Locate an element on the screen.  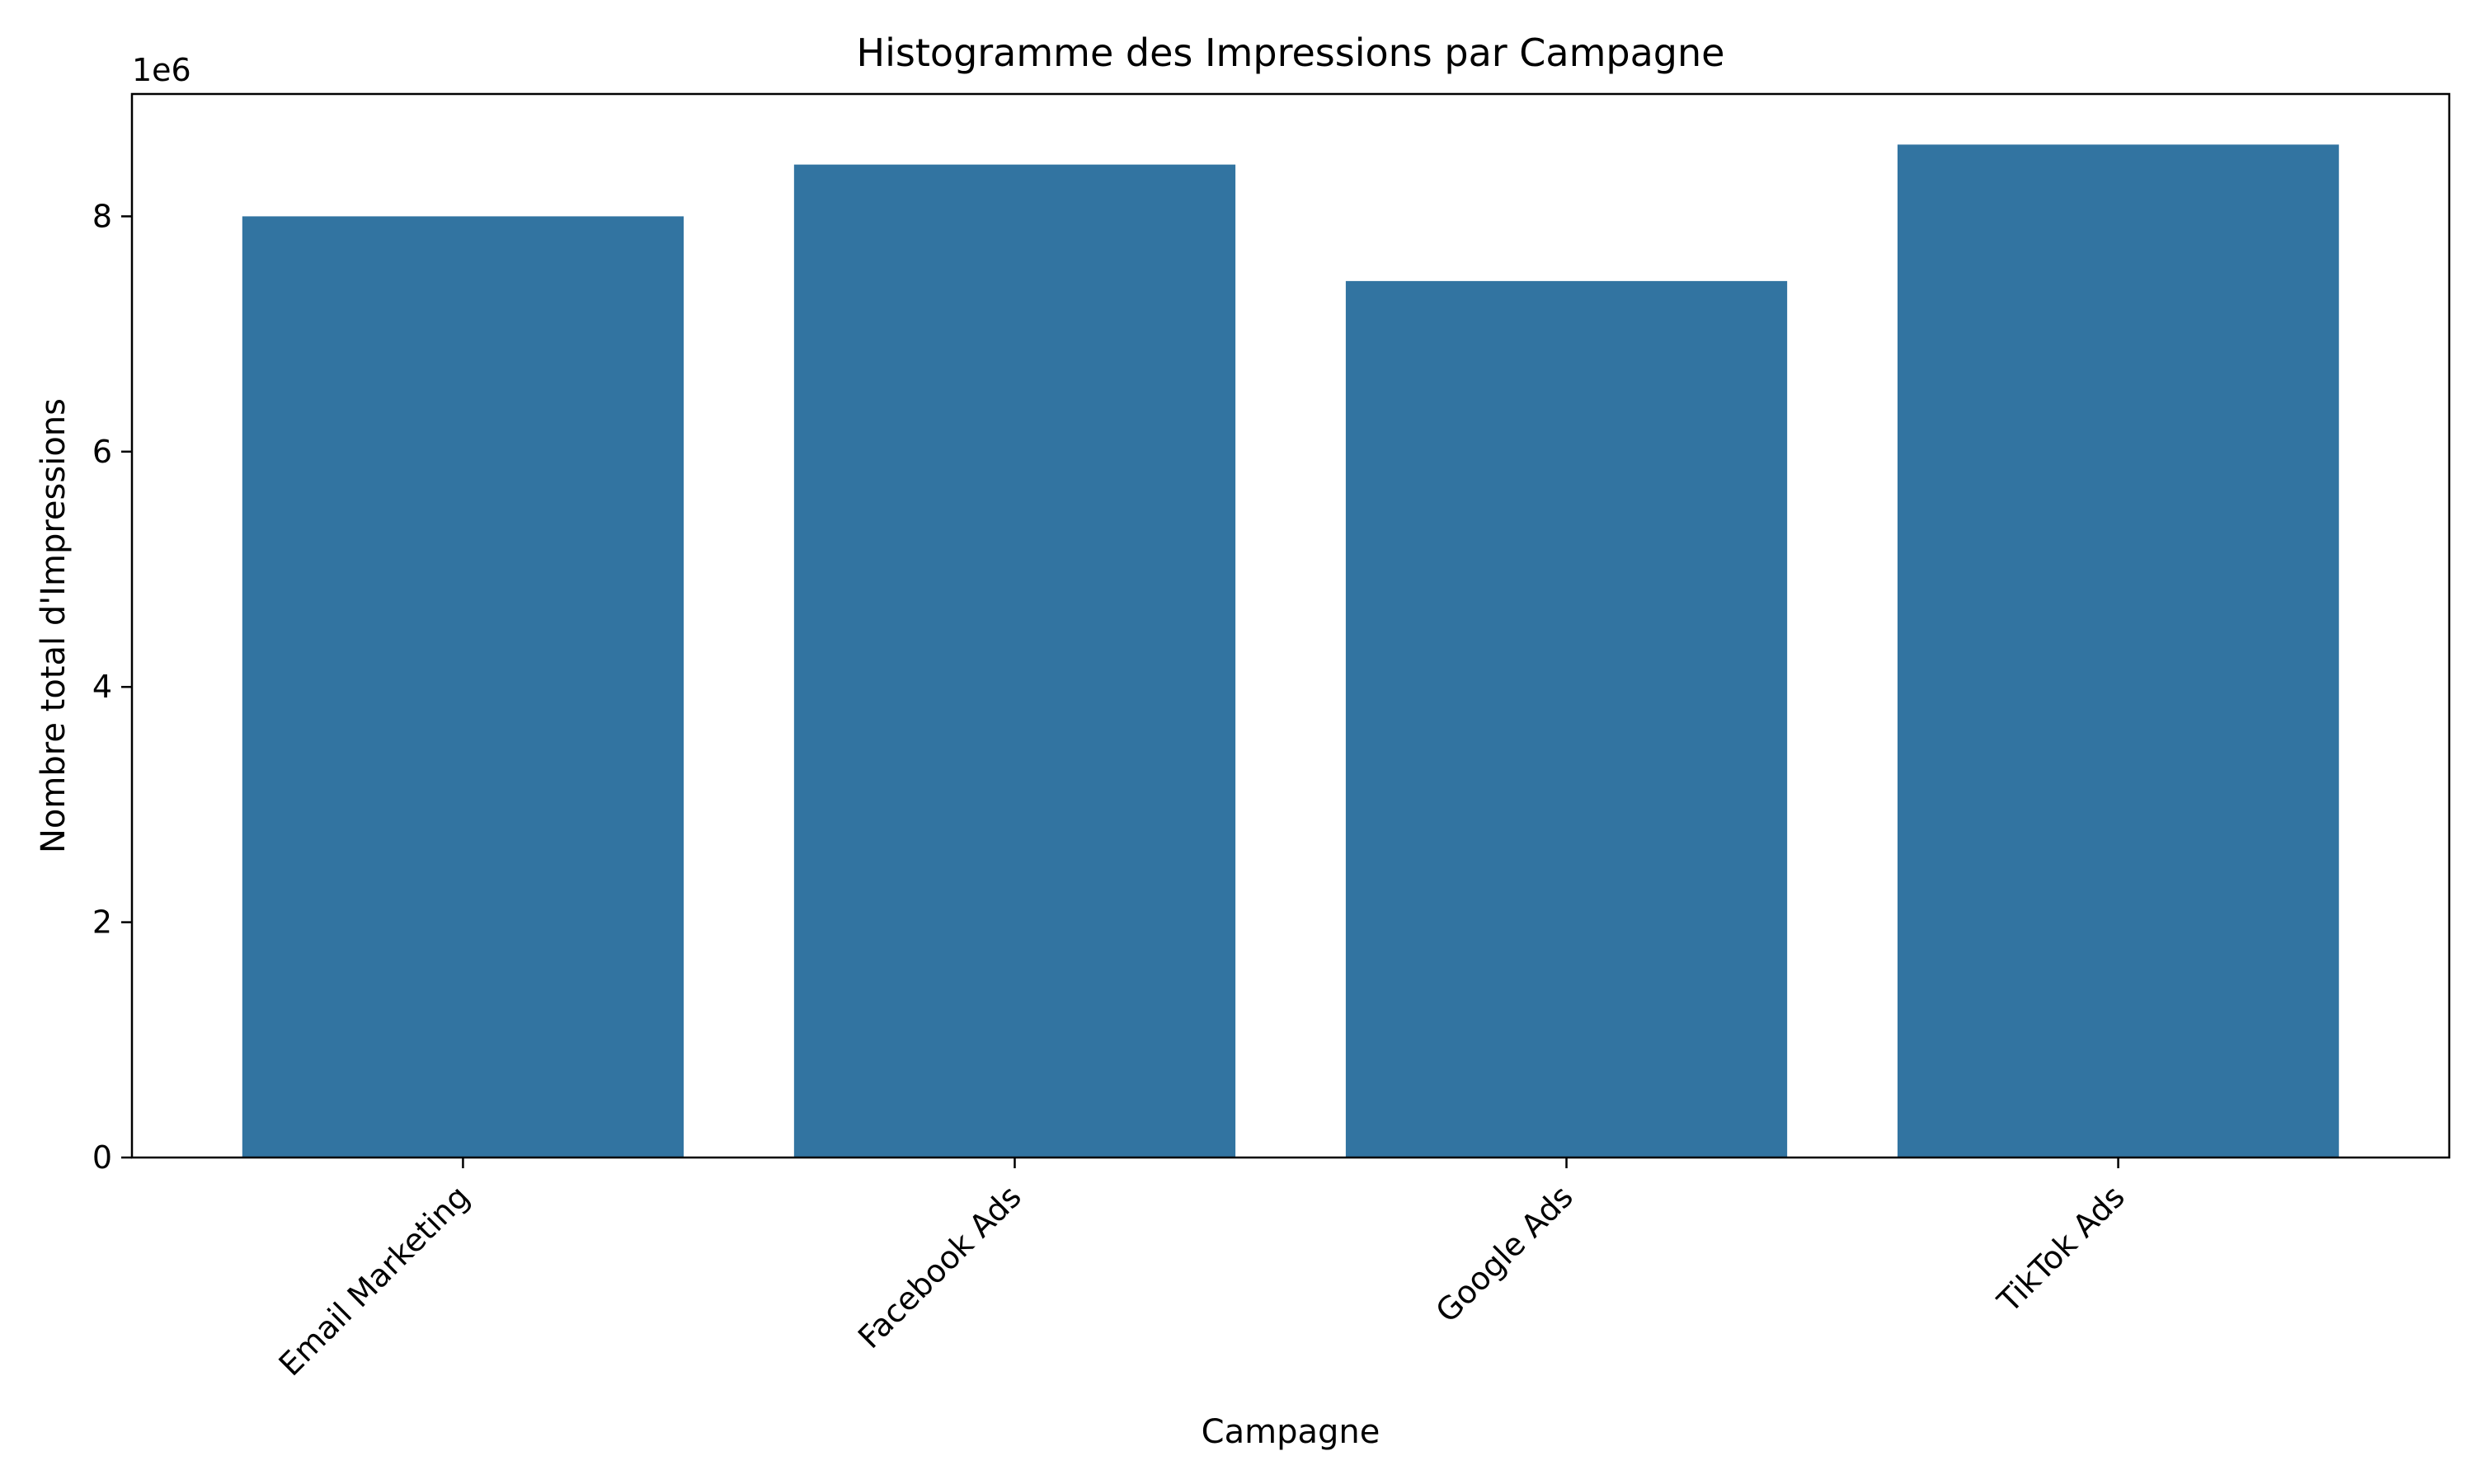
y-tick-label: 0 is located at coordinates (102, 1157).